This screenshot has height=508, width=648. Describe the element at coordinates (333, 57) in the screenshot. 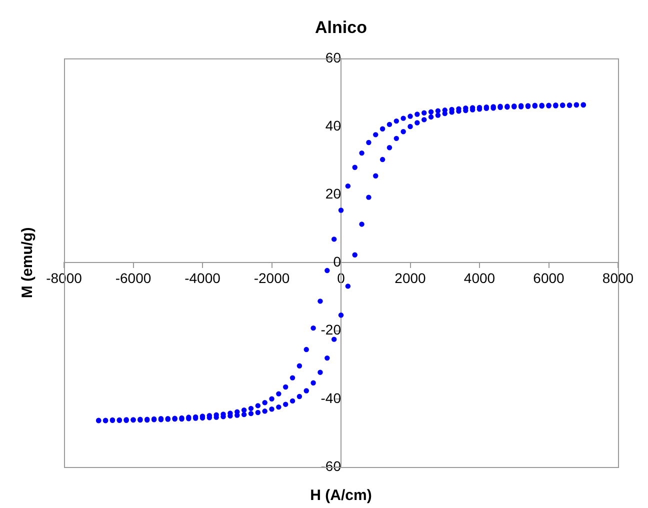

I see `y-tick-label: 60` at that location.